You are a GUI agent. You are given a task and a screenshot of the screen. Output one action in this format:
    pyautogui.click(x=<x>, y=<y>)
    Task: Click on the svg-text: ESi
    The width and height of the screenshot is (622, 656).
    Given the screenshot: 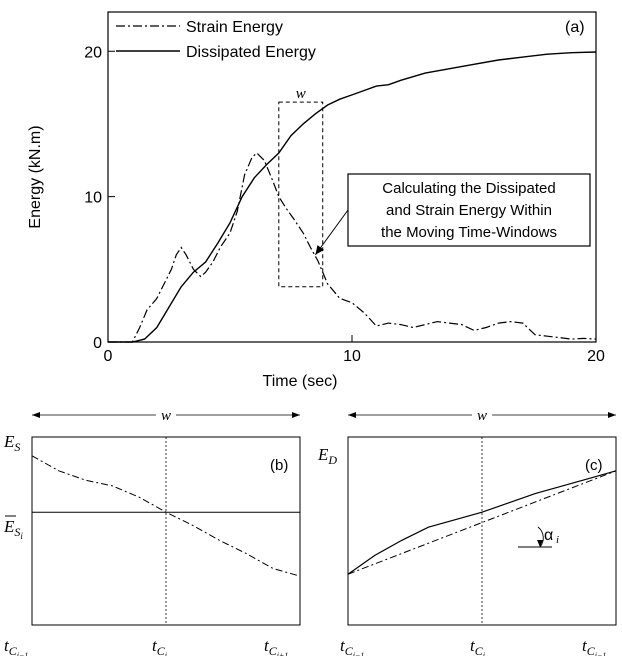 What is the action you would take?
    pyautogui.click(x=13, y=529)
    